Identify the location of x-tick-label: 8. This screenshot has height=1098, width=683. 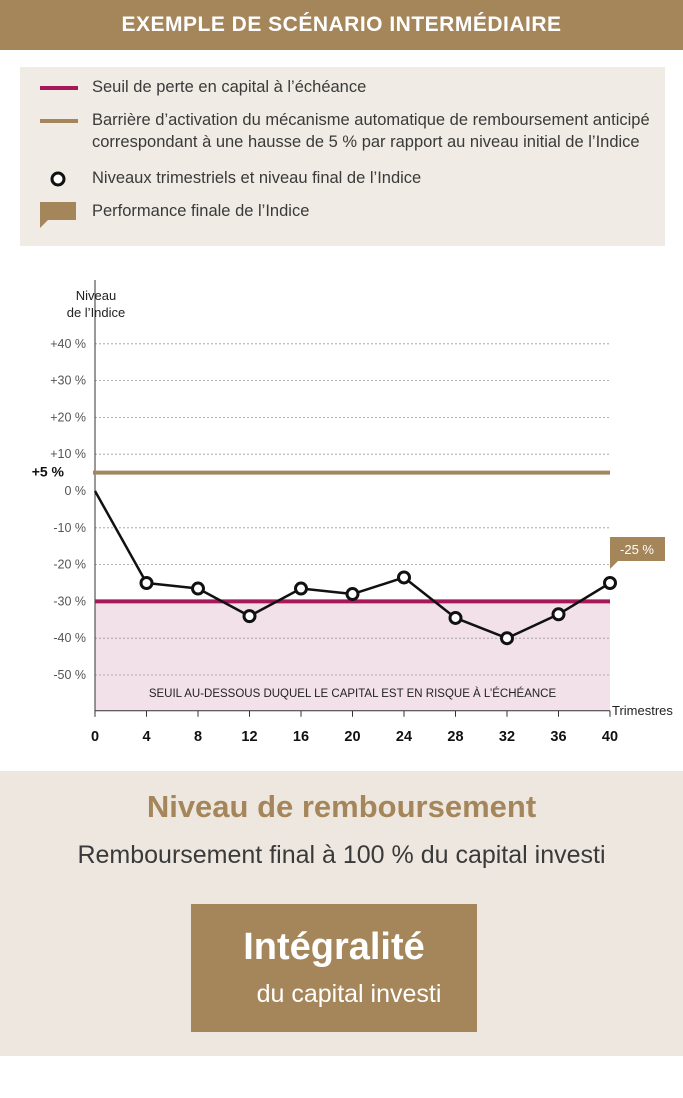
(198, 737).